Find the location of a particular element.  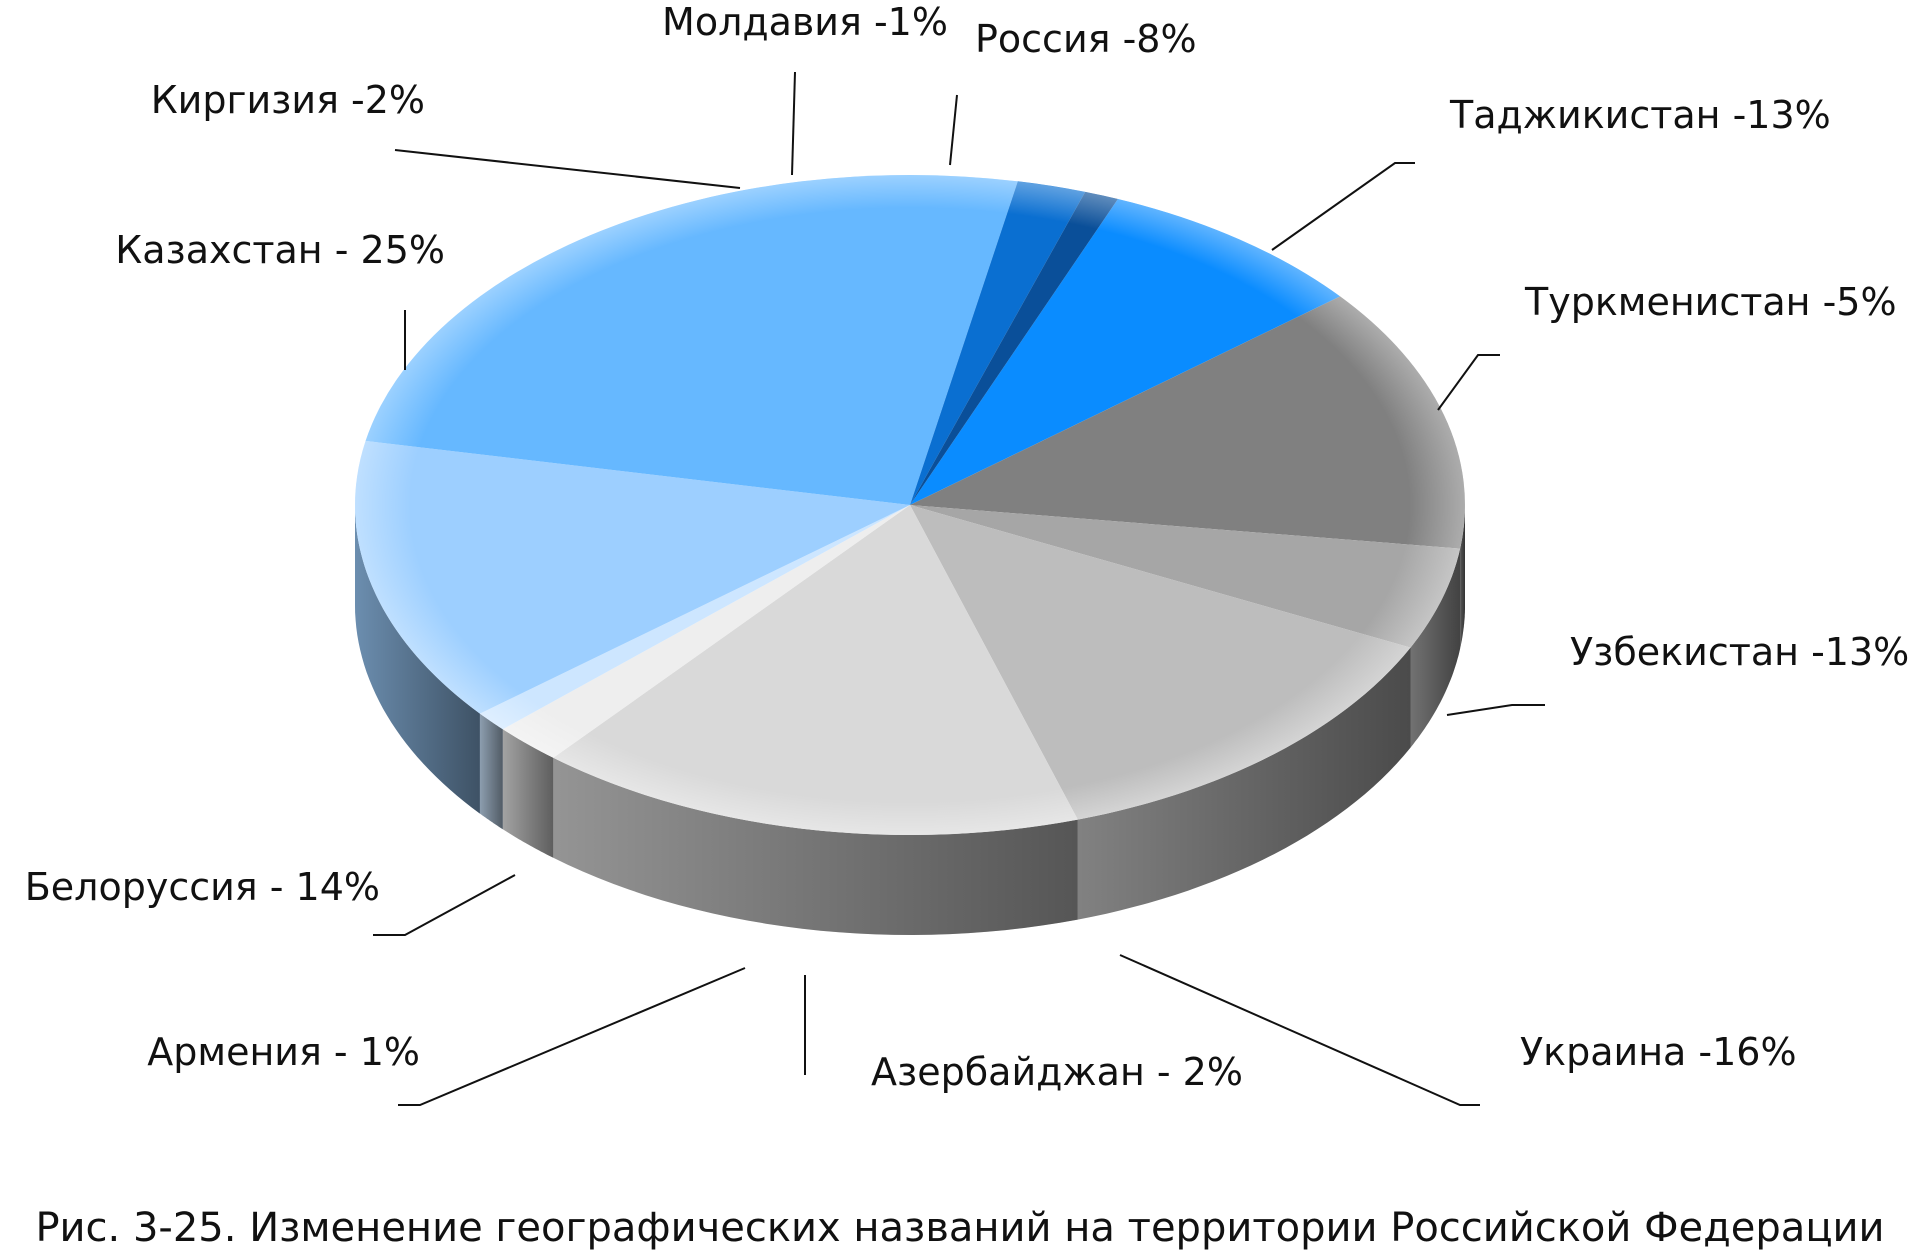

slice-label-9: Киргизия -2% is located at coordinates (288, 100).